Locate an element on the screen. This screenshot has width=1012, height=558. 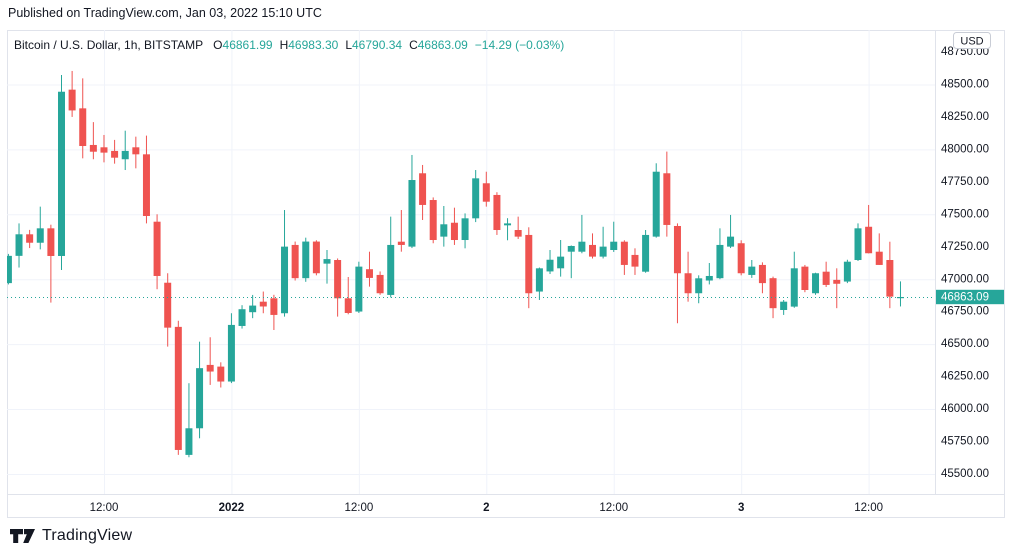
tradingview-footer-logo: TradingView is located at coordinates (71, 536).